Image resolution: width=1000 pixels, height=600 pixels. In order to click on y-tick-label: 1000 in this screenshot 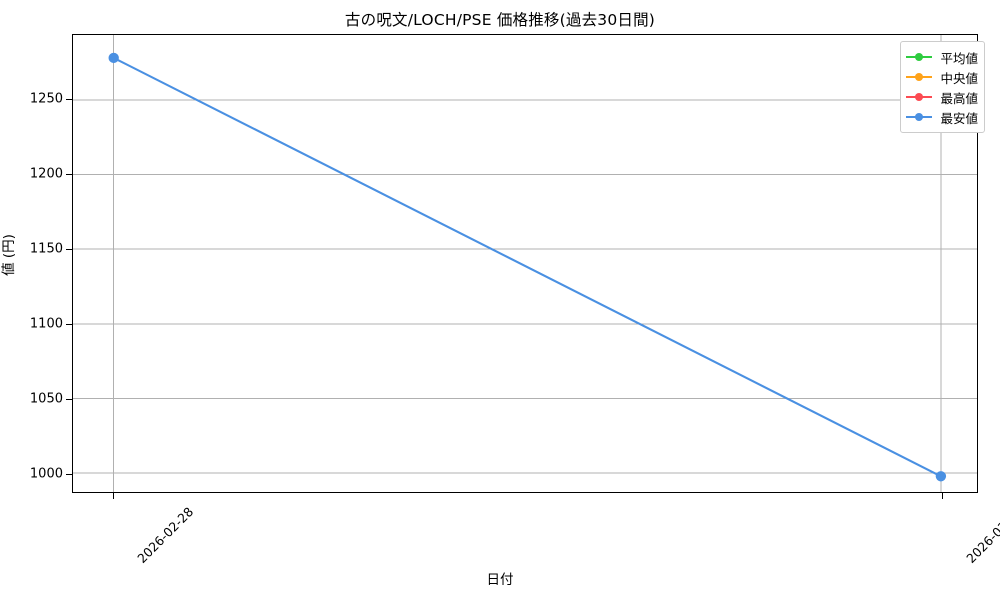, I will do `click(46, 474)`.